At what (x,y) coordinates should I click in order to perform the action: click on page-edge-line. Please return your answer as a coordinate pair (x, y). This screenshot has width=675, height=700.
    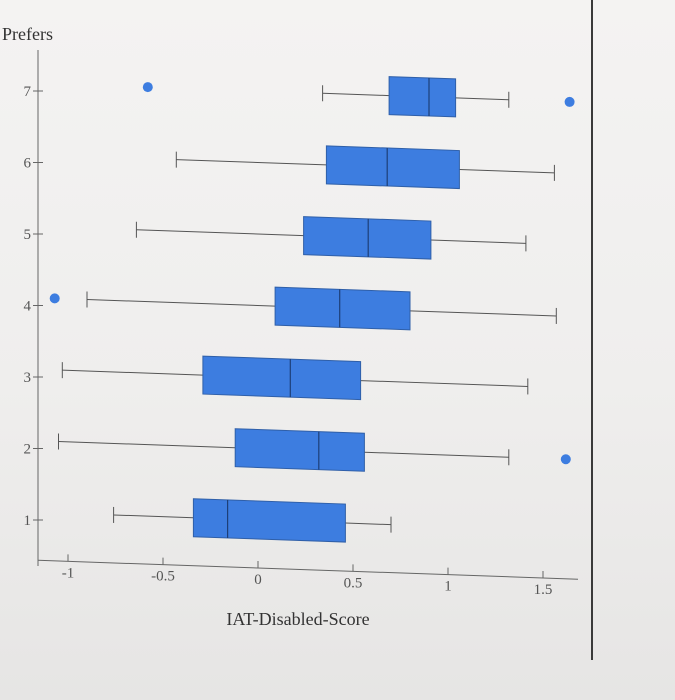
    Looking at the image, I should click on (592, 330).